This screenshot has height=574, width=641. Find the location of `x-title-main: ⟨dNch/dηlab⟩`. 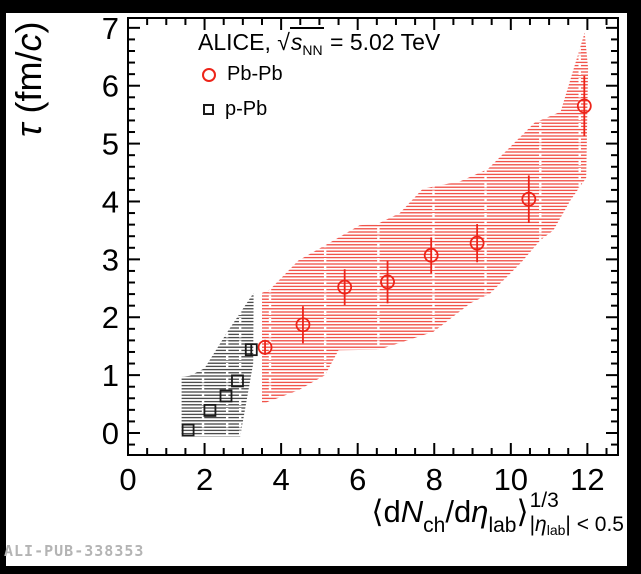

x-title-main: ⟨dNch/dηlab⟩ is located at coordinates (450, 515).